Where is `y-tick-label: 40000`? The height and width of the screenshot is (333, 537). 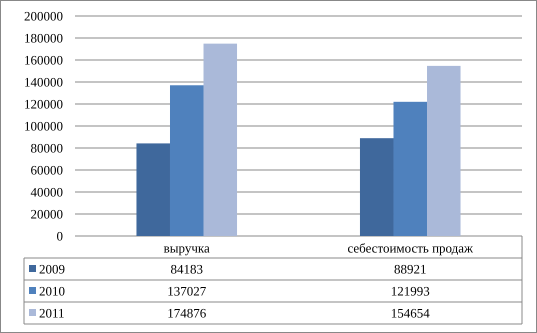 y-tick-label: 40000 is located at coordinates (46, 192).